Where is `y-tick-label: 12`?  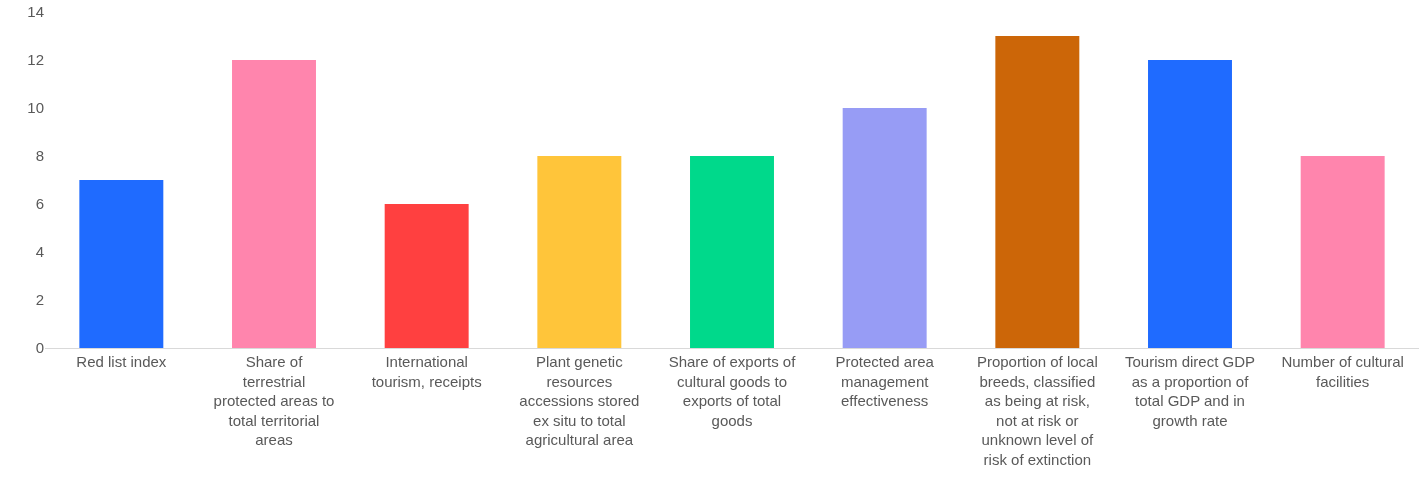
y-tick-label: 12 is located at coordinates (35, 60).